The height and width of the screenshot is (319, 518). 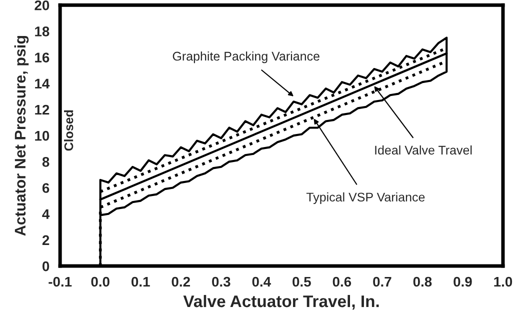 I want to click on y-tick-label: 8, so click(x=46, y=162).